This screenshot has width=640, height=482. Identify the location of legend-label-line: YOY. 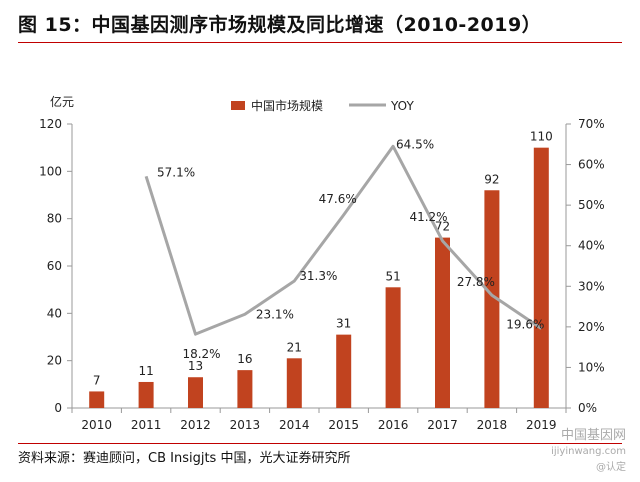
(402, 106).